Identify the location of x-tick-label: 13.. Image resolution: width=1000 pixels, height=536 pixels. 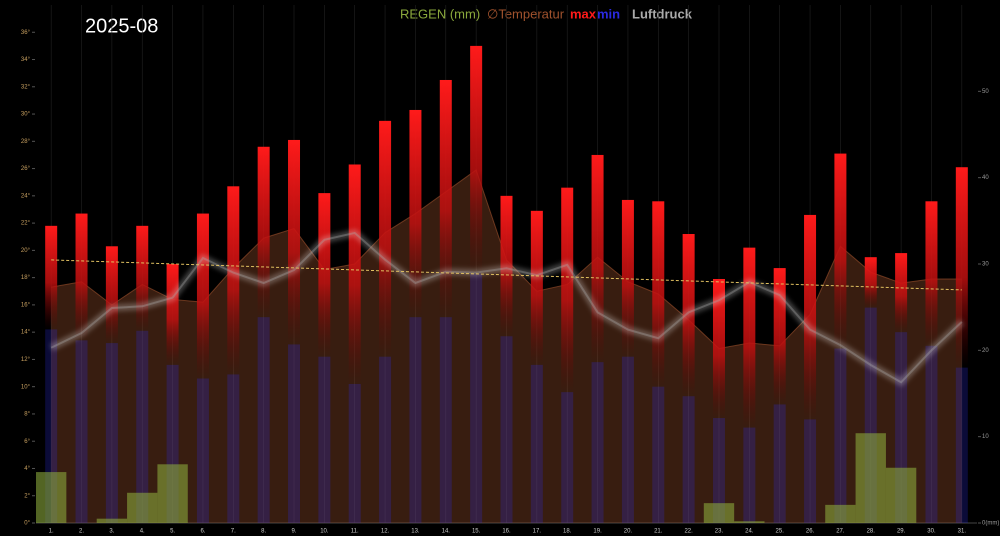
(415, 532).